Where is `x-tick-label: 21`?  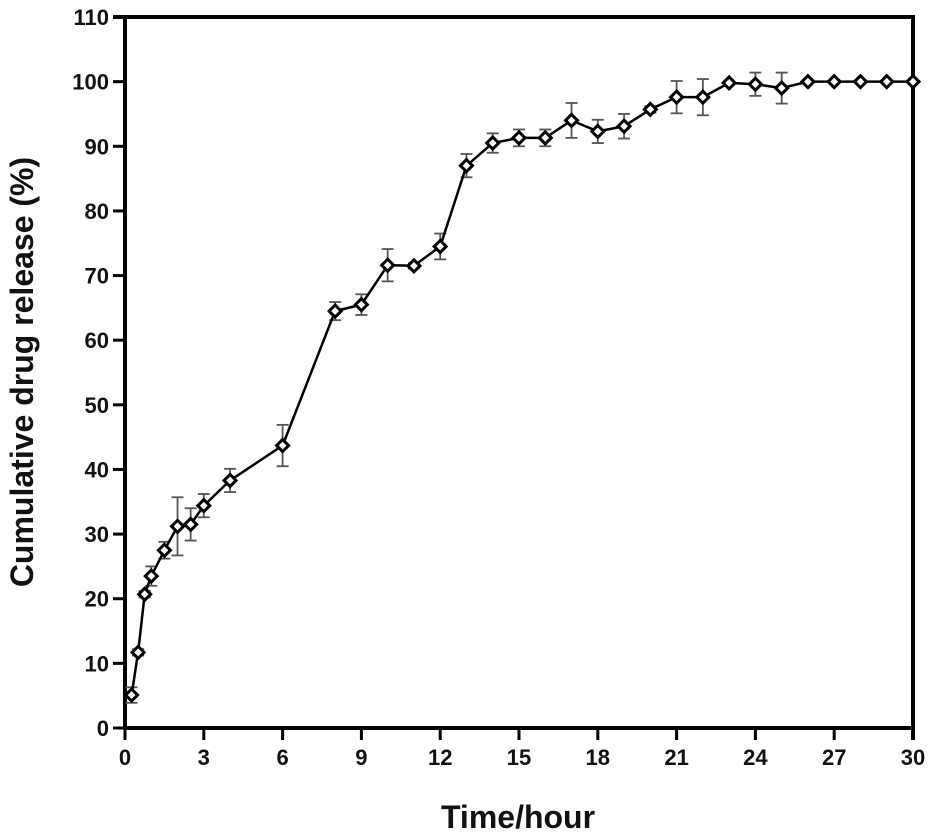 x-tick-label: 21 is located at coordinates (676, 757).